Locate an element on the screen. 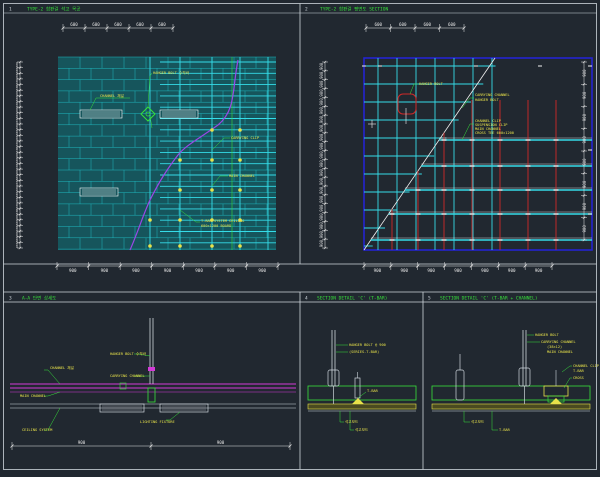  panel-number-3: 3 is located at coordinates (10, 299).